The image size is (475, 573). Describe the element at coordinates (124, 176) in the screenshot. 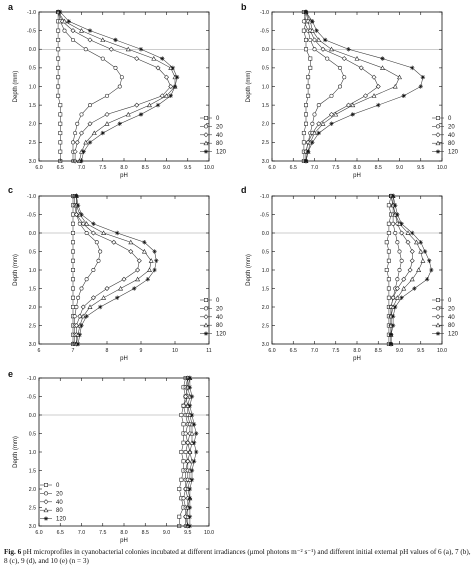

I see `x-axis-label: pH` at that location.